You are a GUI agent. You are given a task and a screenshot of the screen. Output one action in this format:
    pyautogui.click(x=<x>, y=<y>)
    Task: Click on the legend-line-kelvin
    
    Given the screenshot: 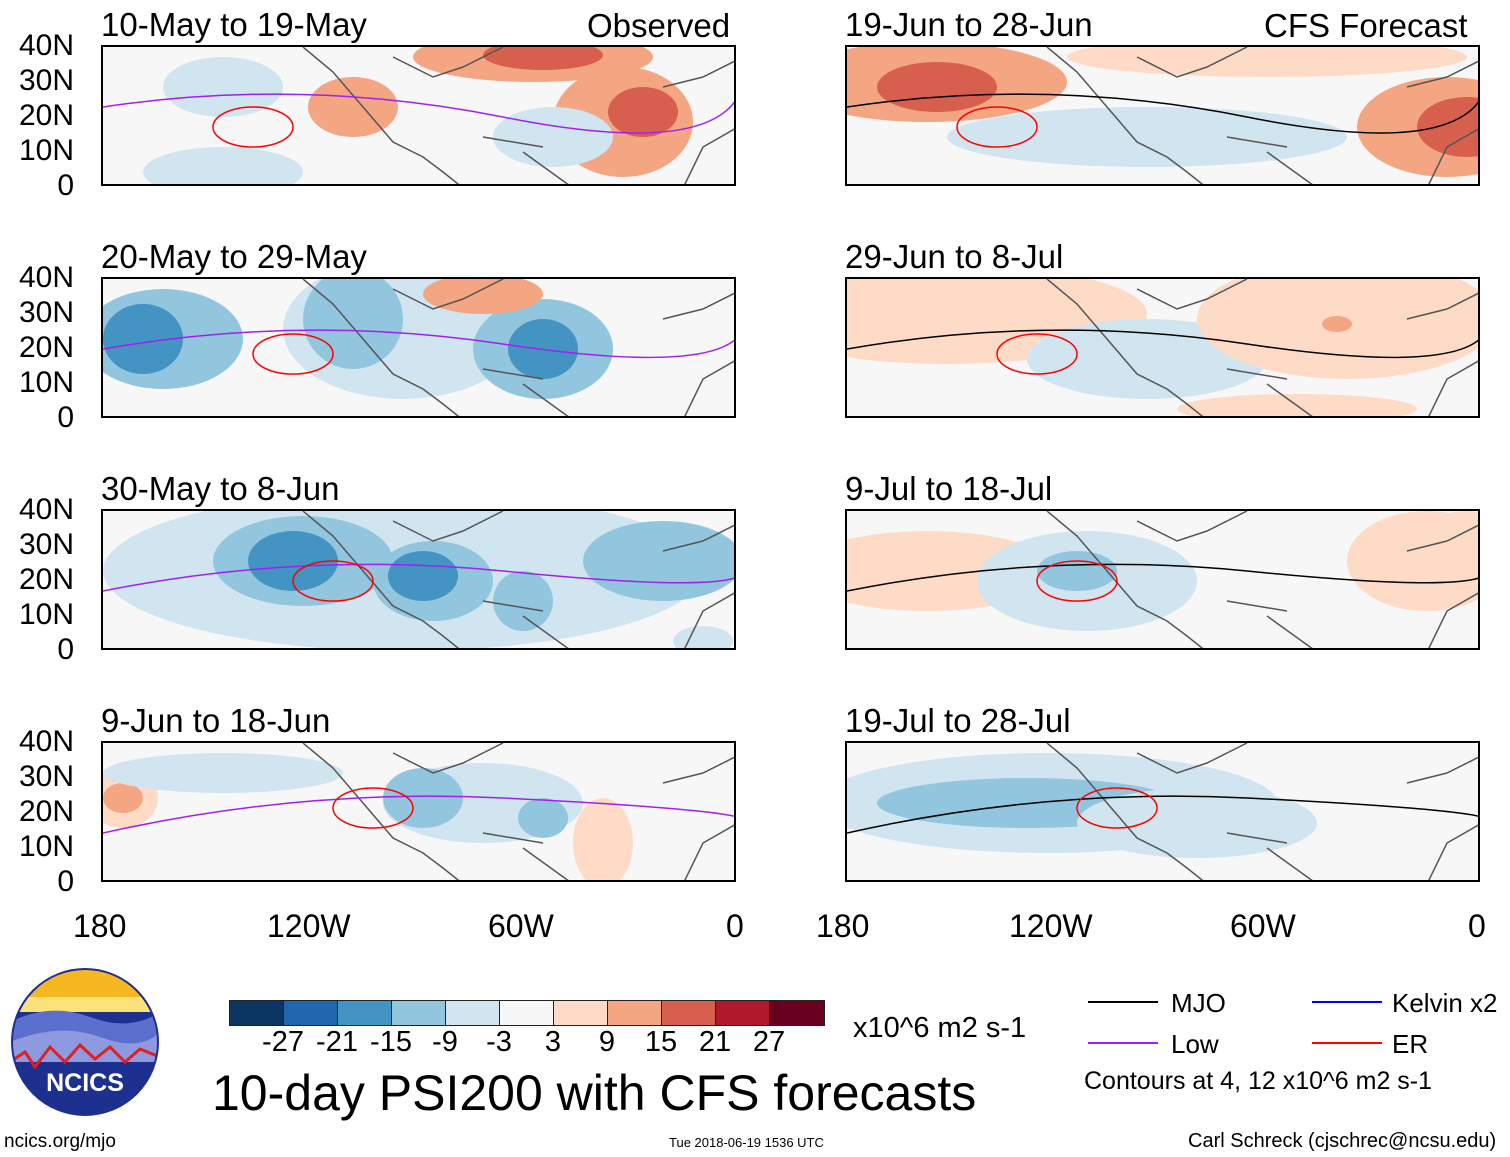 What is the action you would take?
    pyautogui.click(x=1347, y=1002)
    